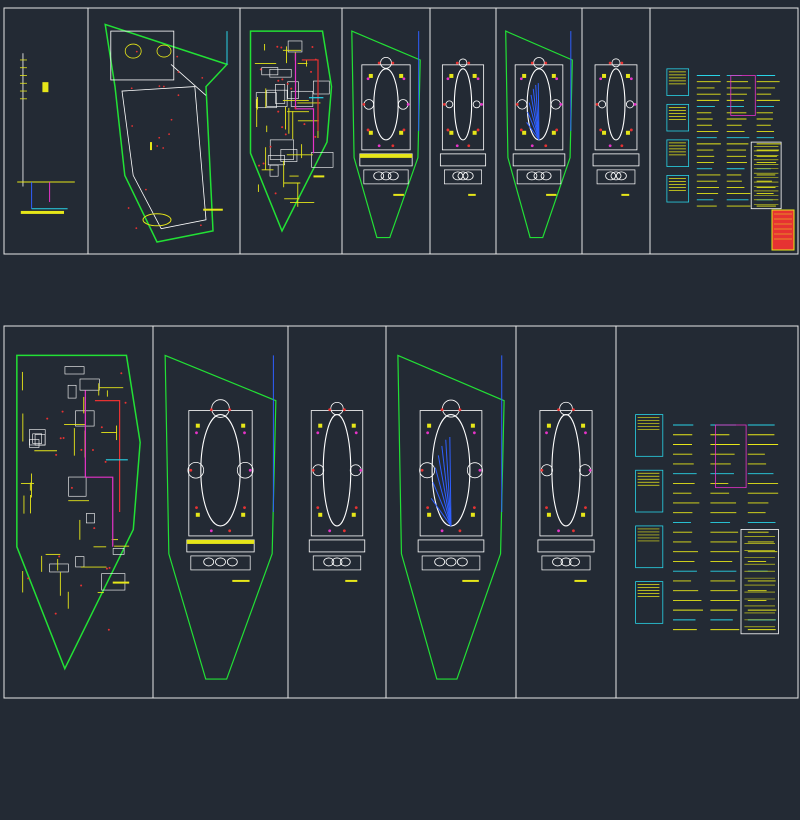 The width and height of the screenshot is (800, 820). Describe the element at coordinates (566, 408) in the screenshot. I see `mihrab-apse` at that location.